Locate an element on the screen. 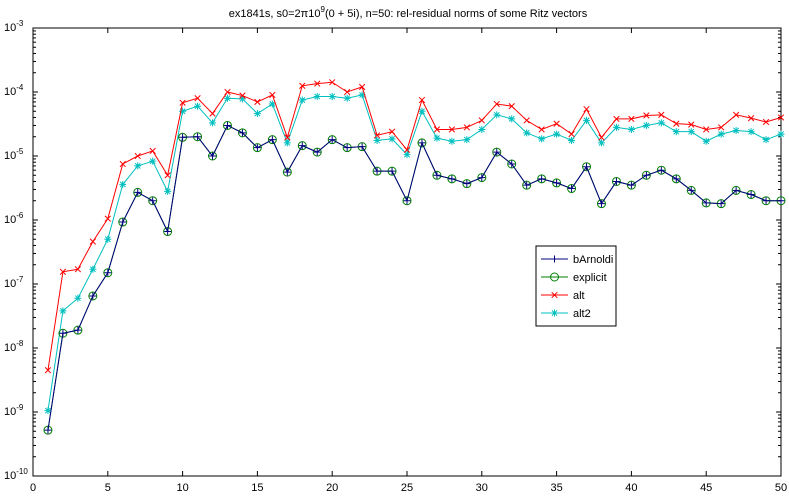 This screenshot has width=789, height=497. legend-label-alt: alt is located at coordinates (579, 296).